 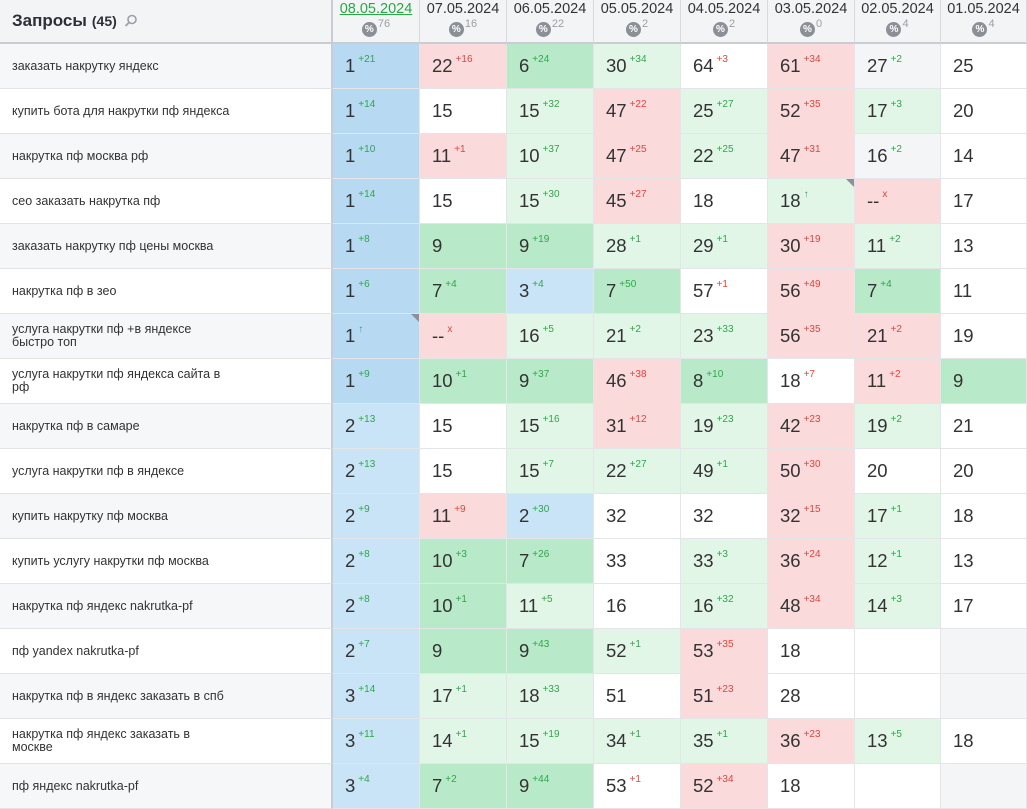 I want to click on position-cell: 19, so click(x=984, y=336).